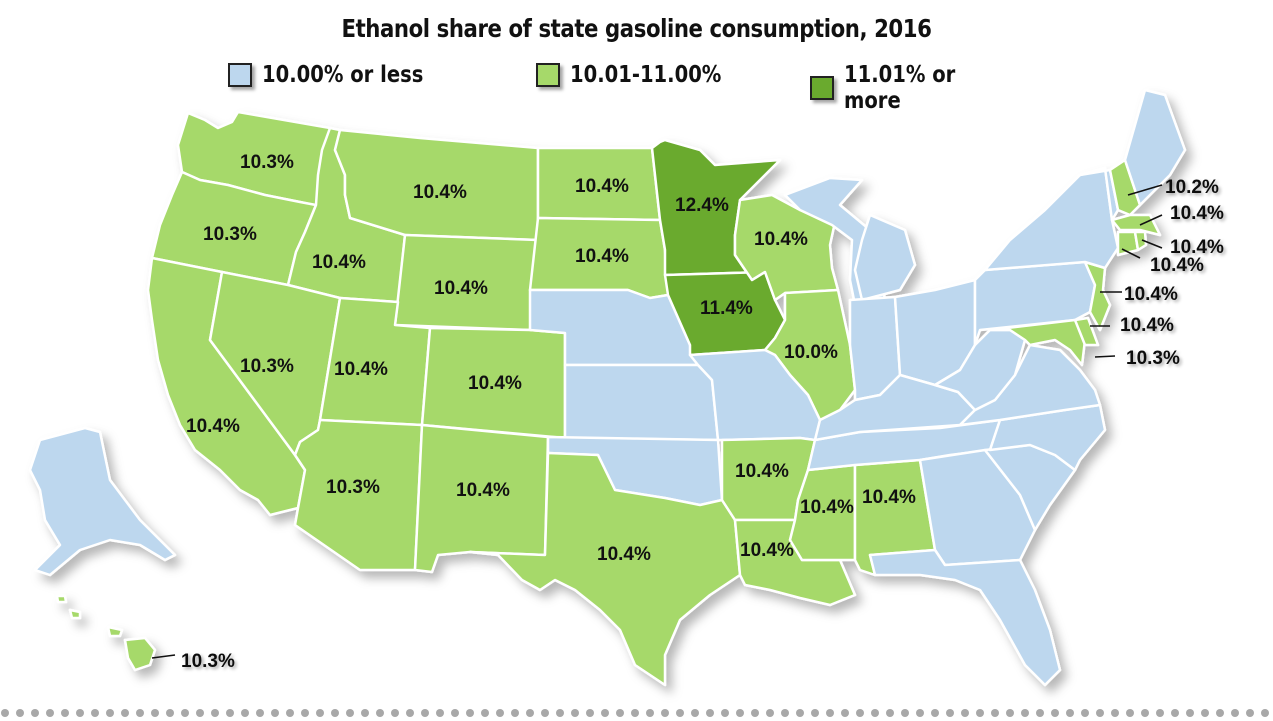 This screenshot has width=1273, height=721. I want to click on legend-item-low: 10.00% or less, so click(340, 75).